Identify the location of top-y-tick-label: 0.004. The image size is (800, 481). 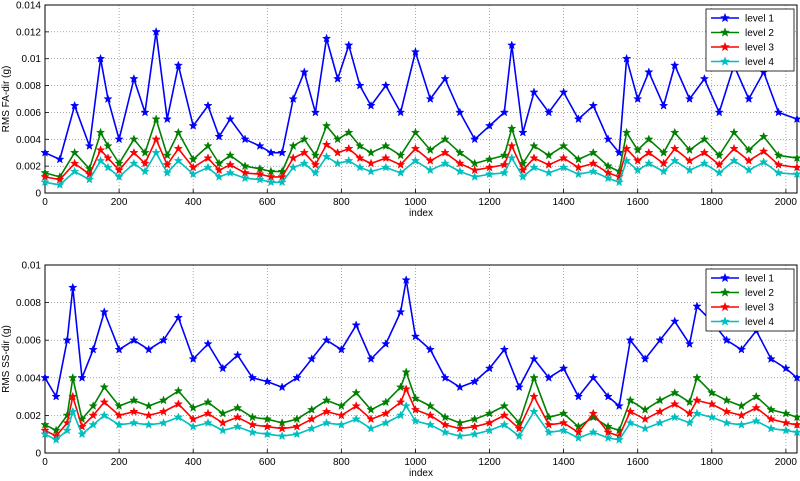
(28, 140).